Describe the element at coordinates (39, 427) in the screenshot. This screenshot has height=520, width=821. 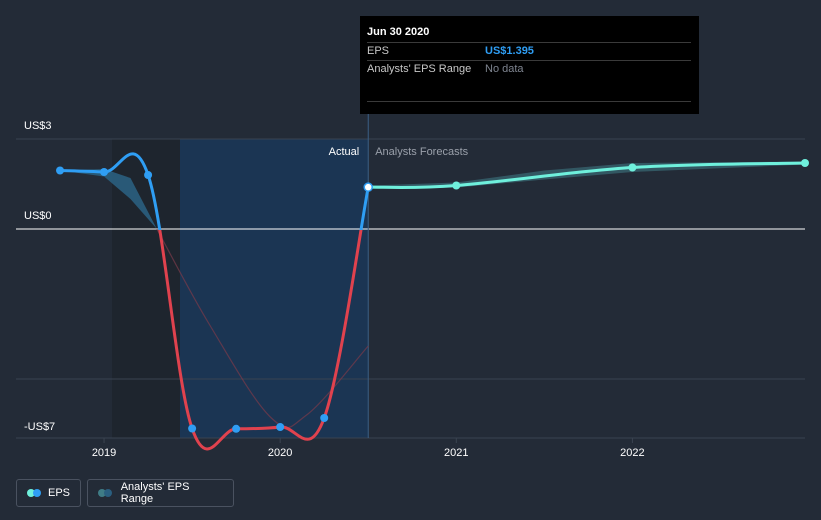
I see `y-tick-label: -US$7` at that location.